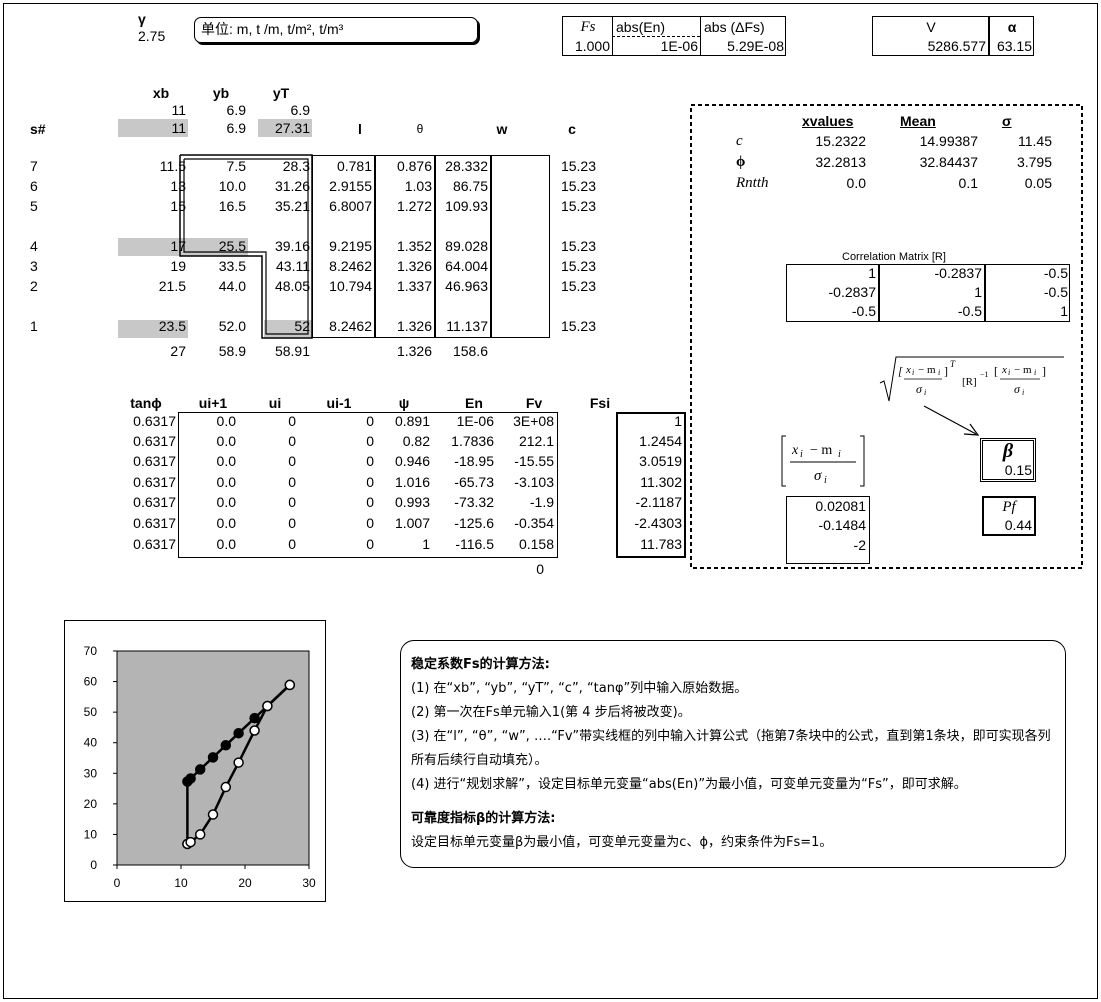 The width and height of the screenshot is (1101, 1002). I want to click on first-row-xb: 11, so click(178, 110).